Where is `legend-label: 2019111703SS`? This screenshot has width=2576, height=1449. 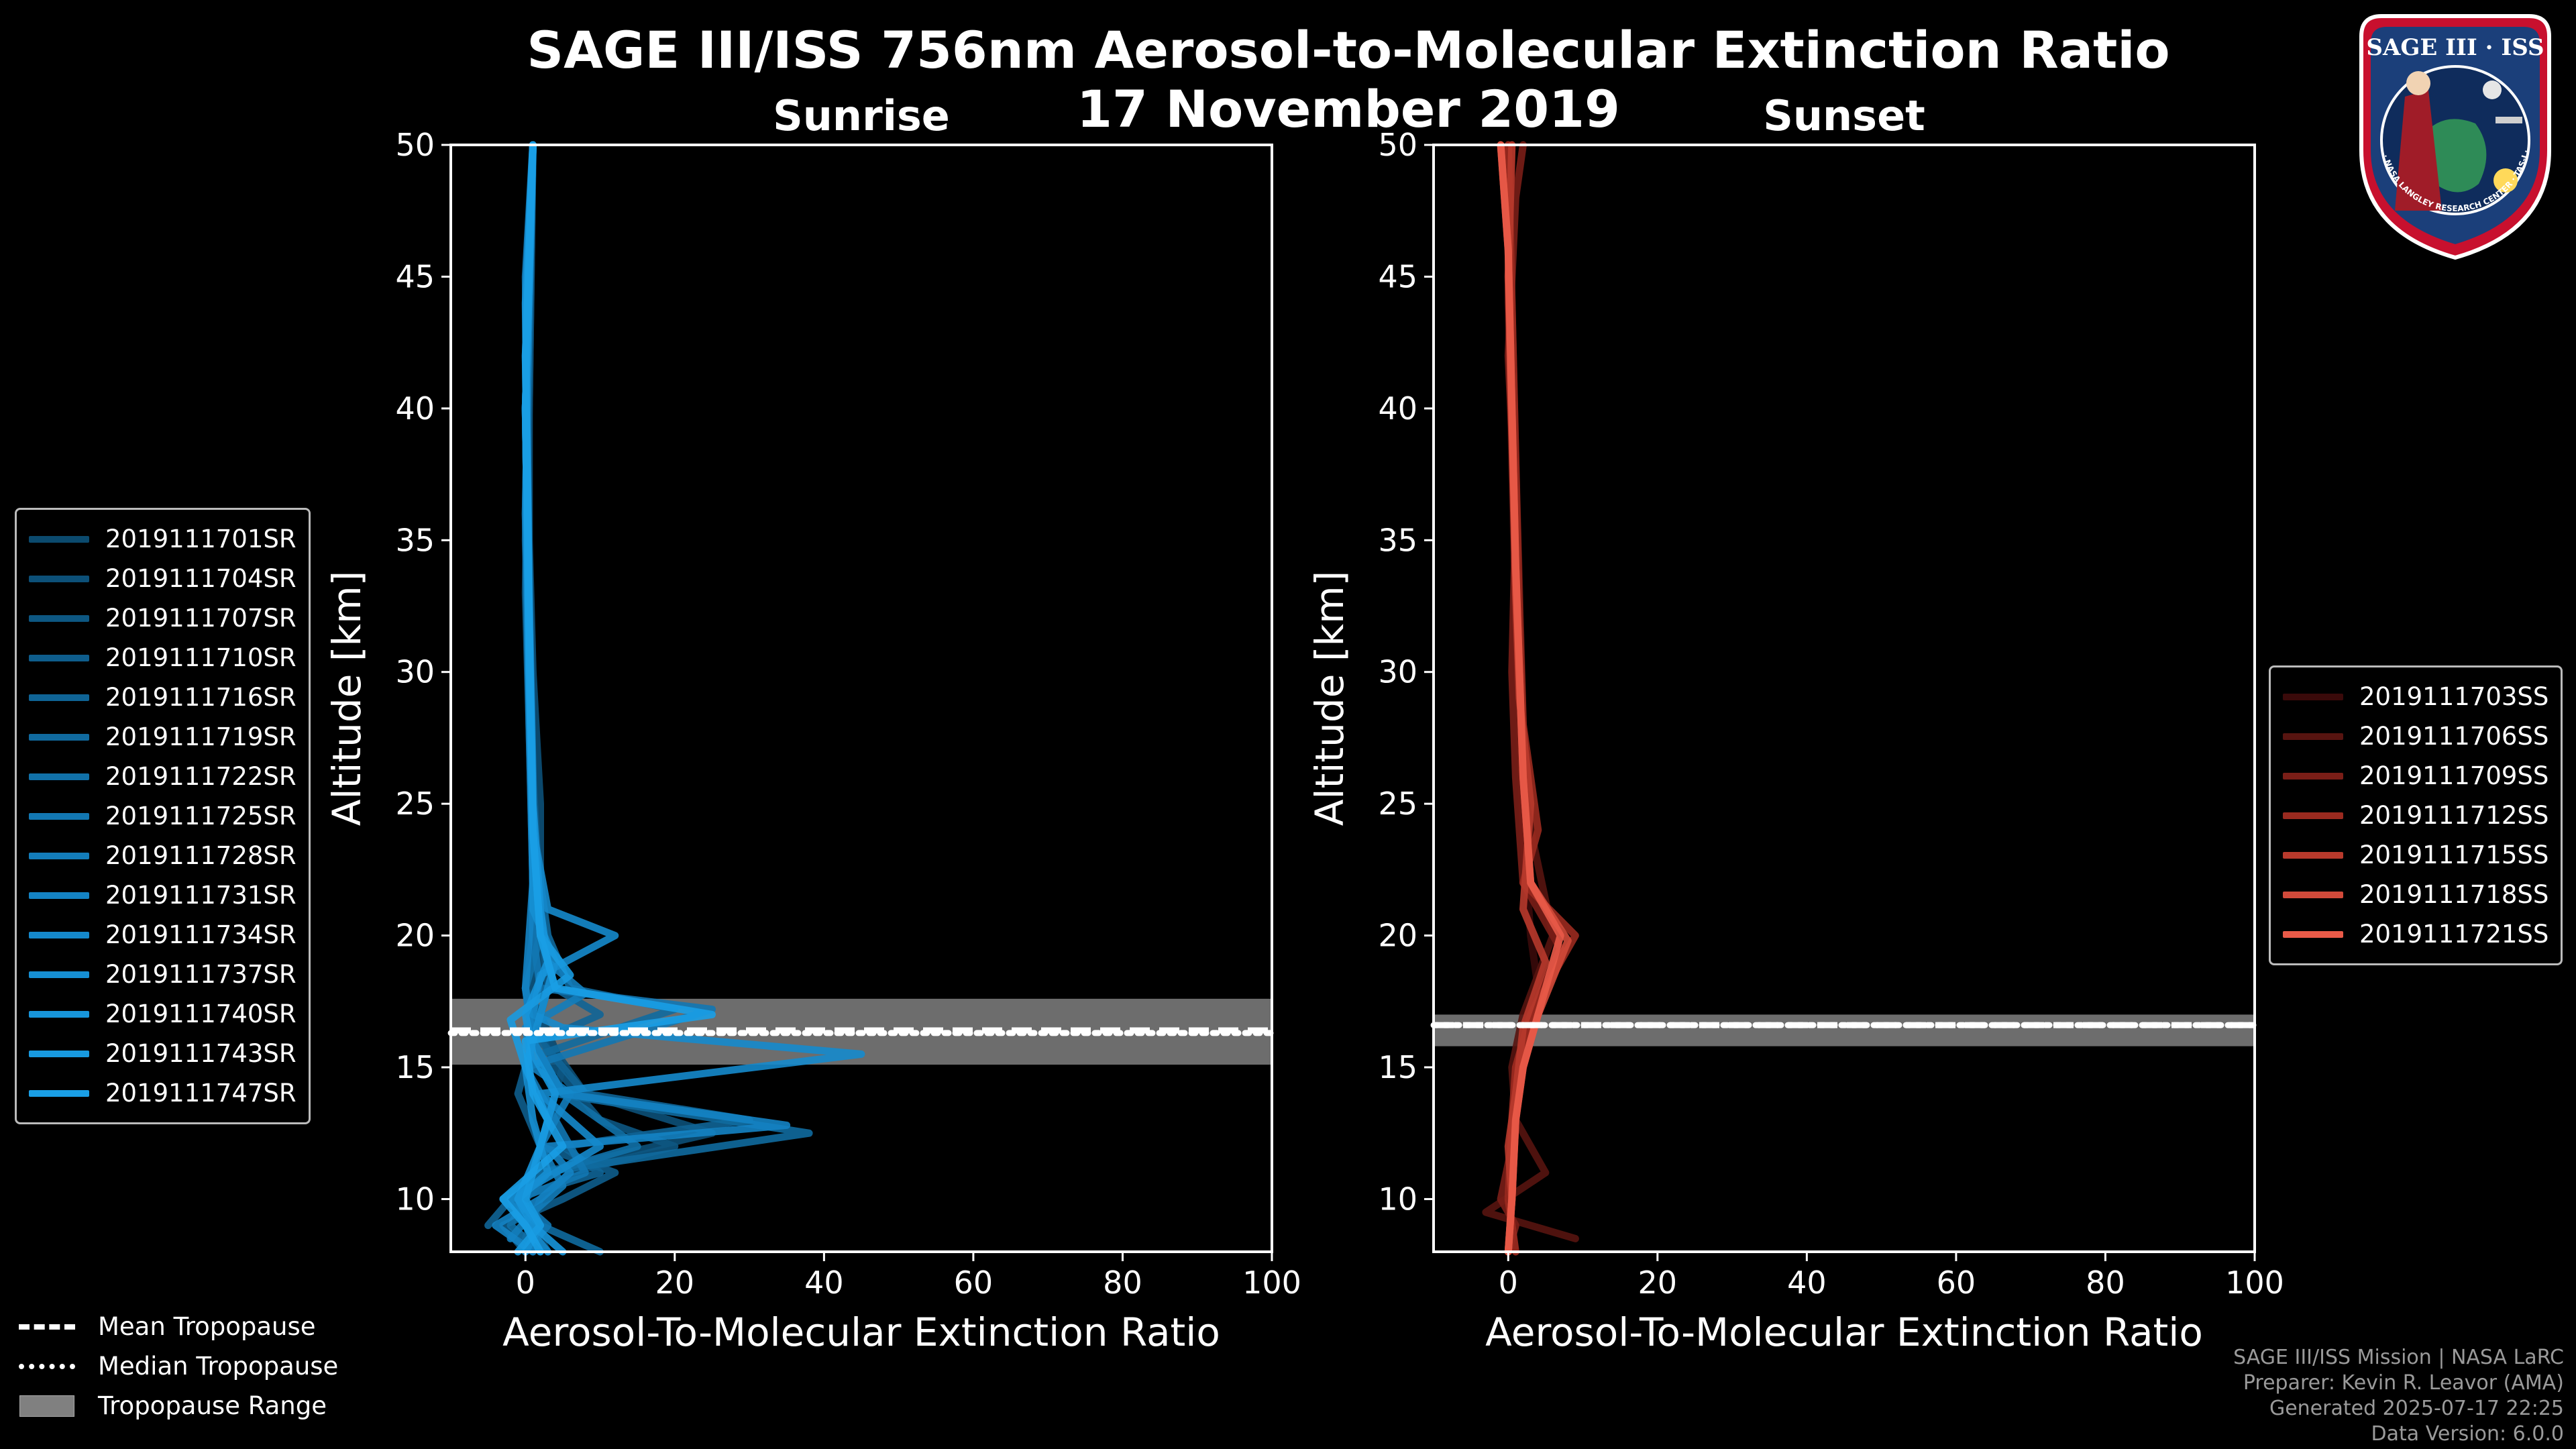 legend-label: 2019111703SS is located at coordinates (2454, 696).